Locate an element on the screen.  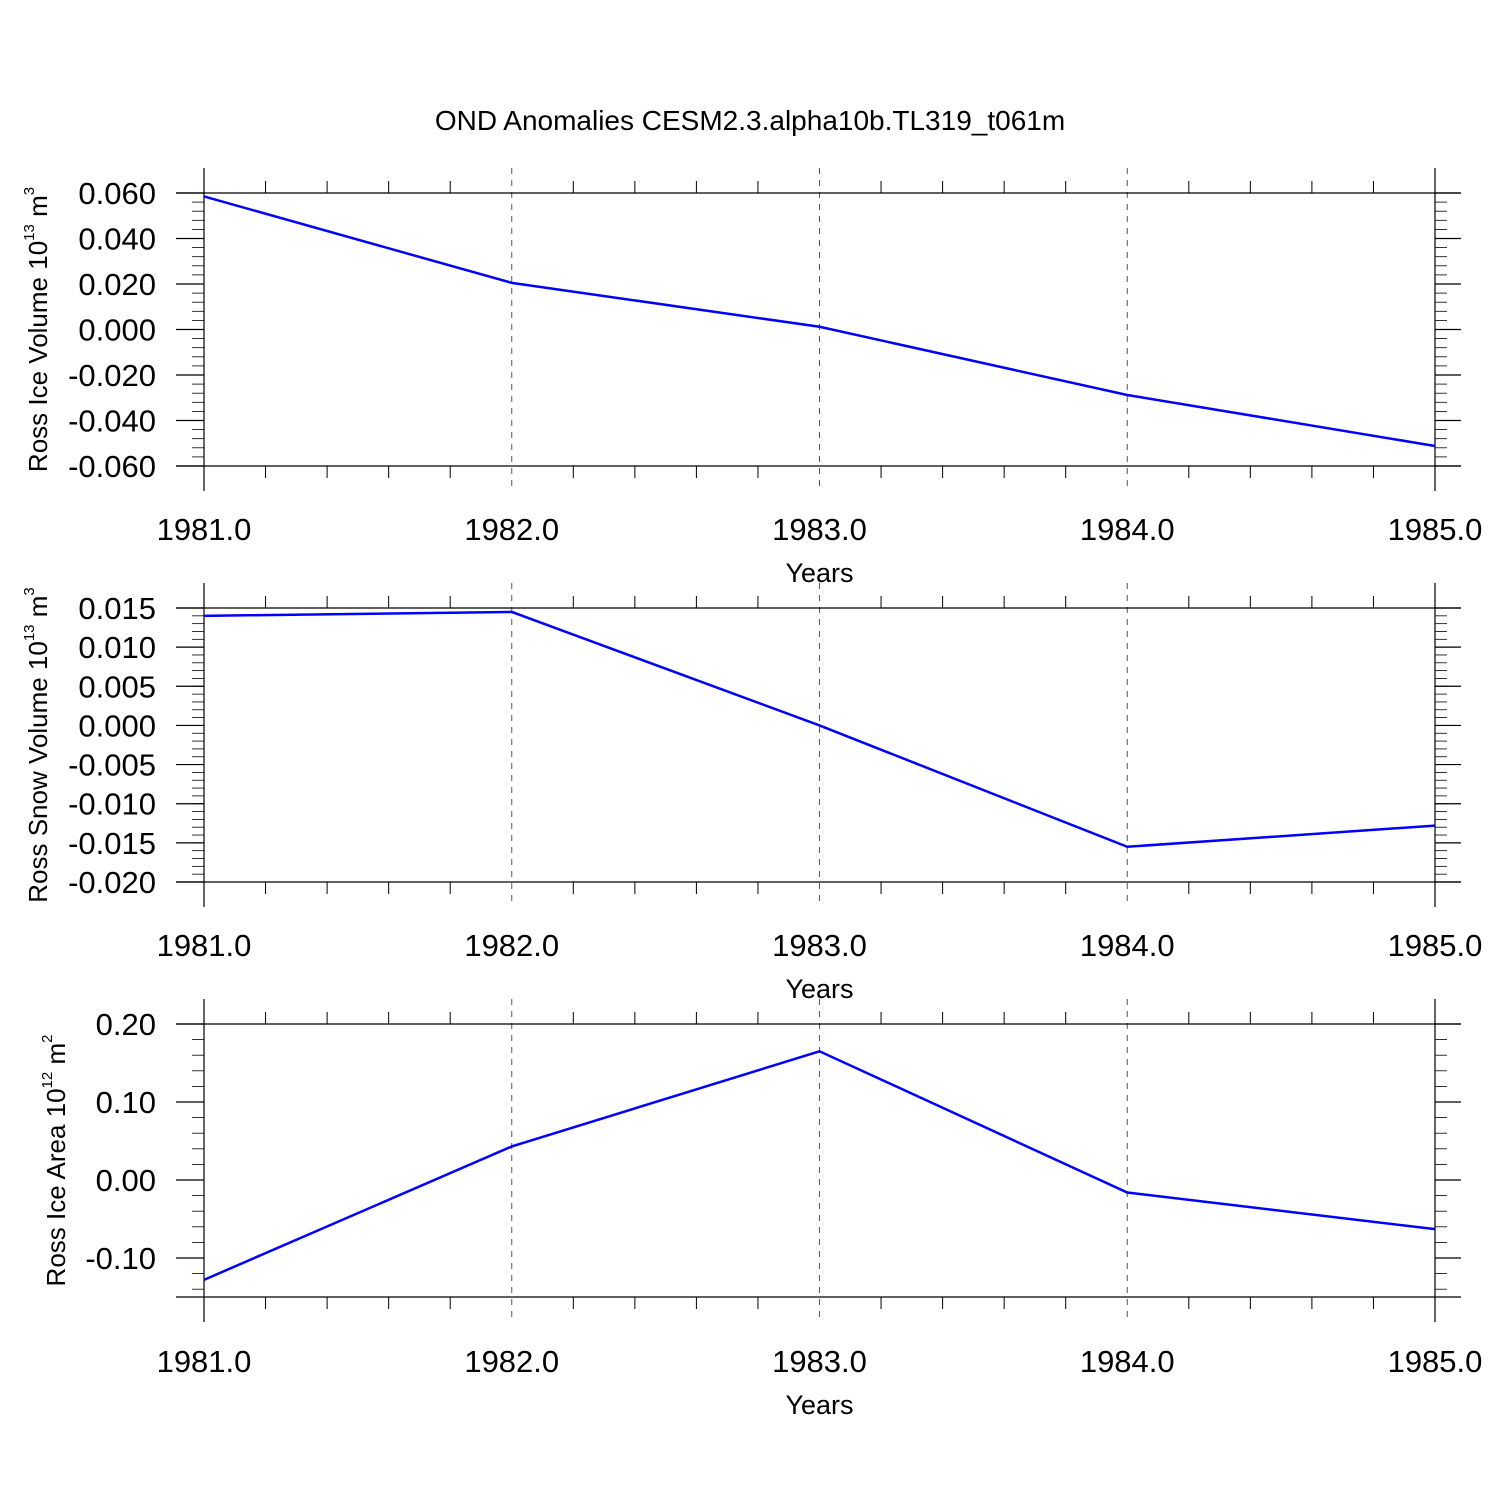
y-tick-label: 0.020 is located at coordinates (117, 284).